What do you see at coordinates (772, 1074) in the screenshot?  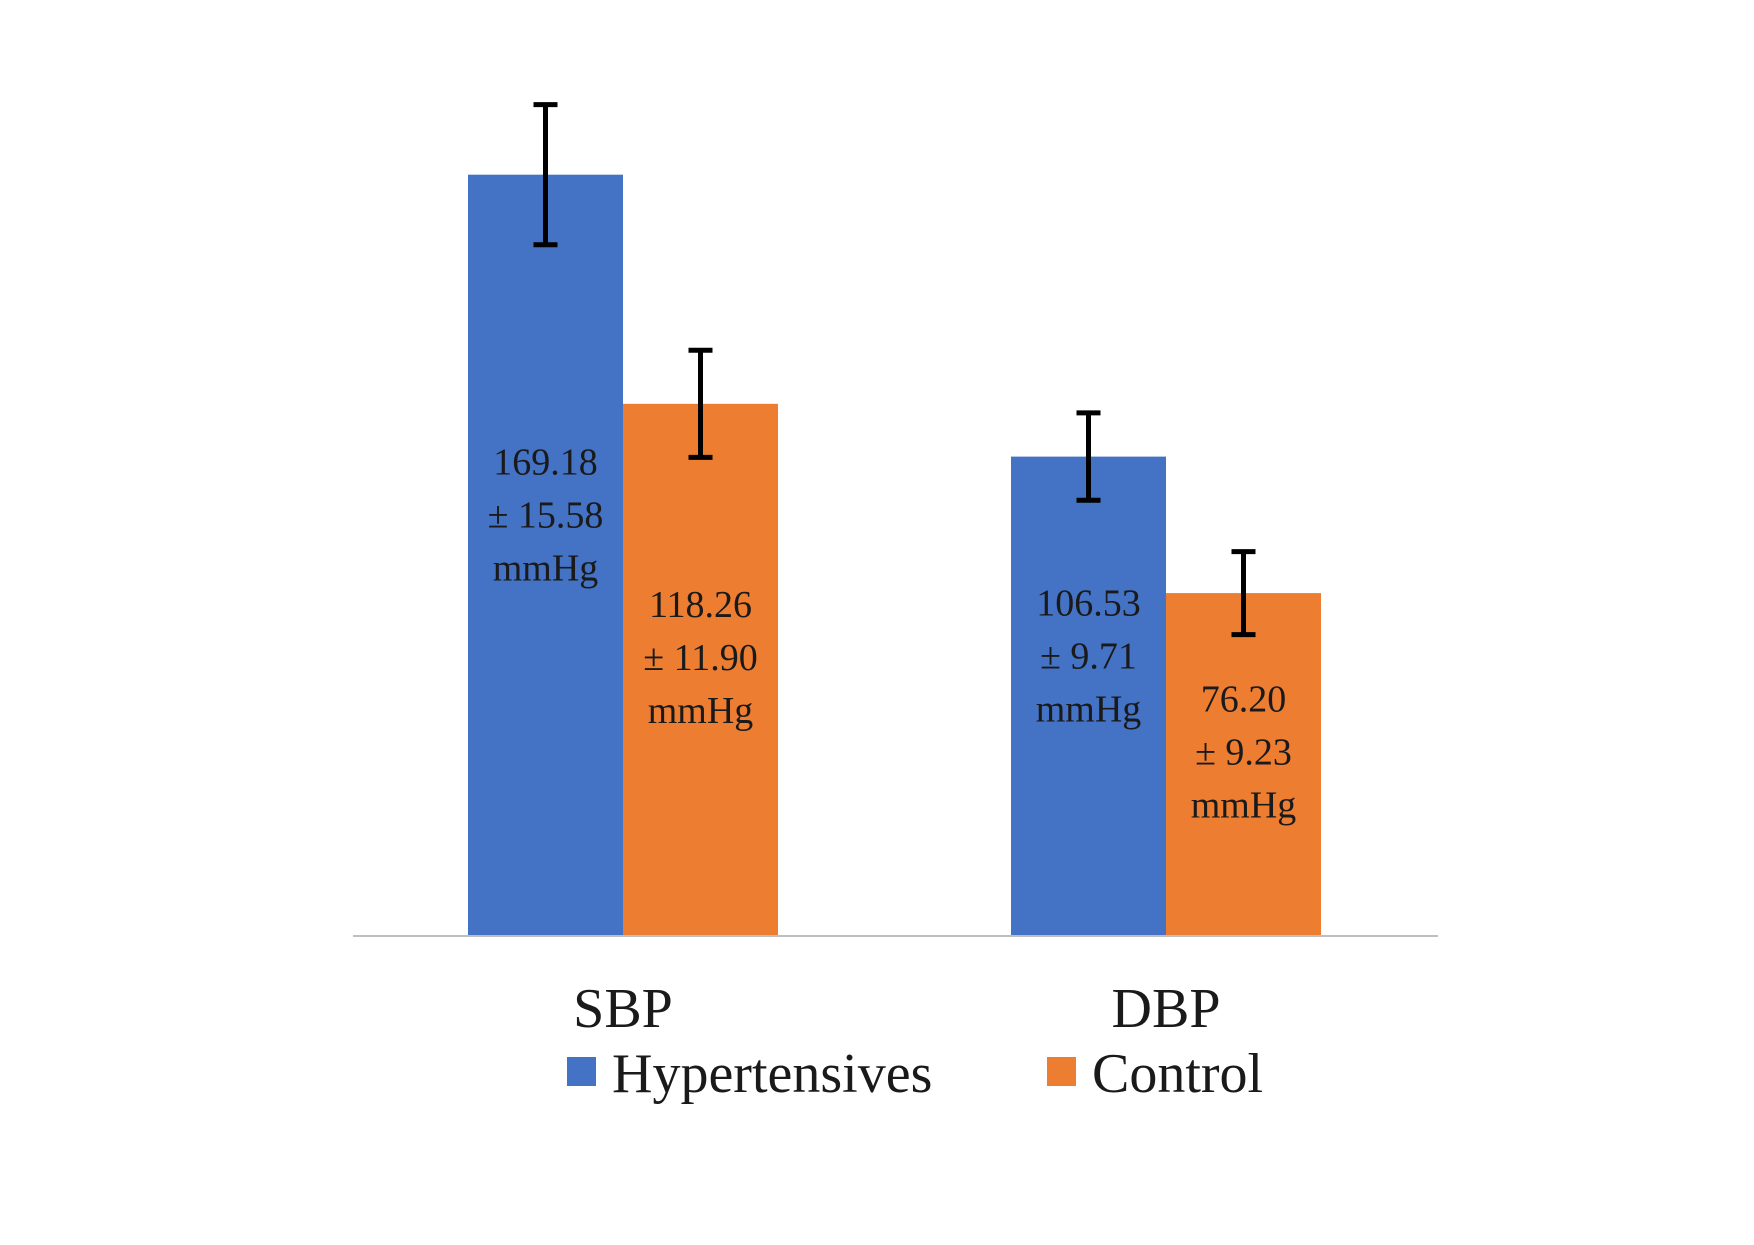 I see `legend-label-hypertensives: Hypertensives` at bounding box center [772, 1074].